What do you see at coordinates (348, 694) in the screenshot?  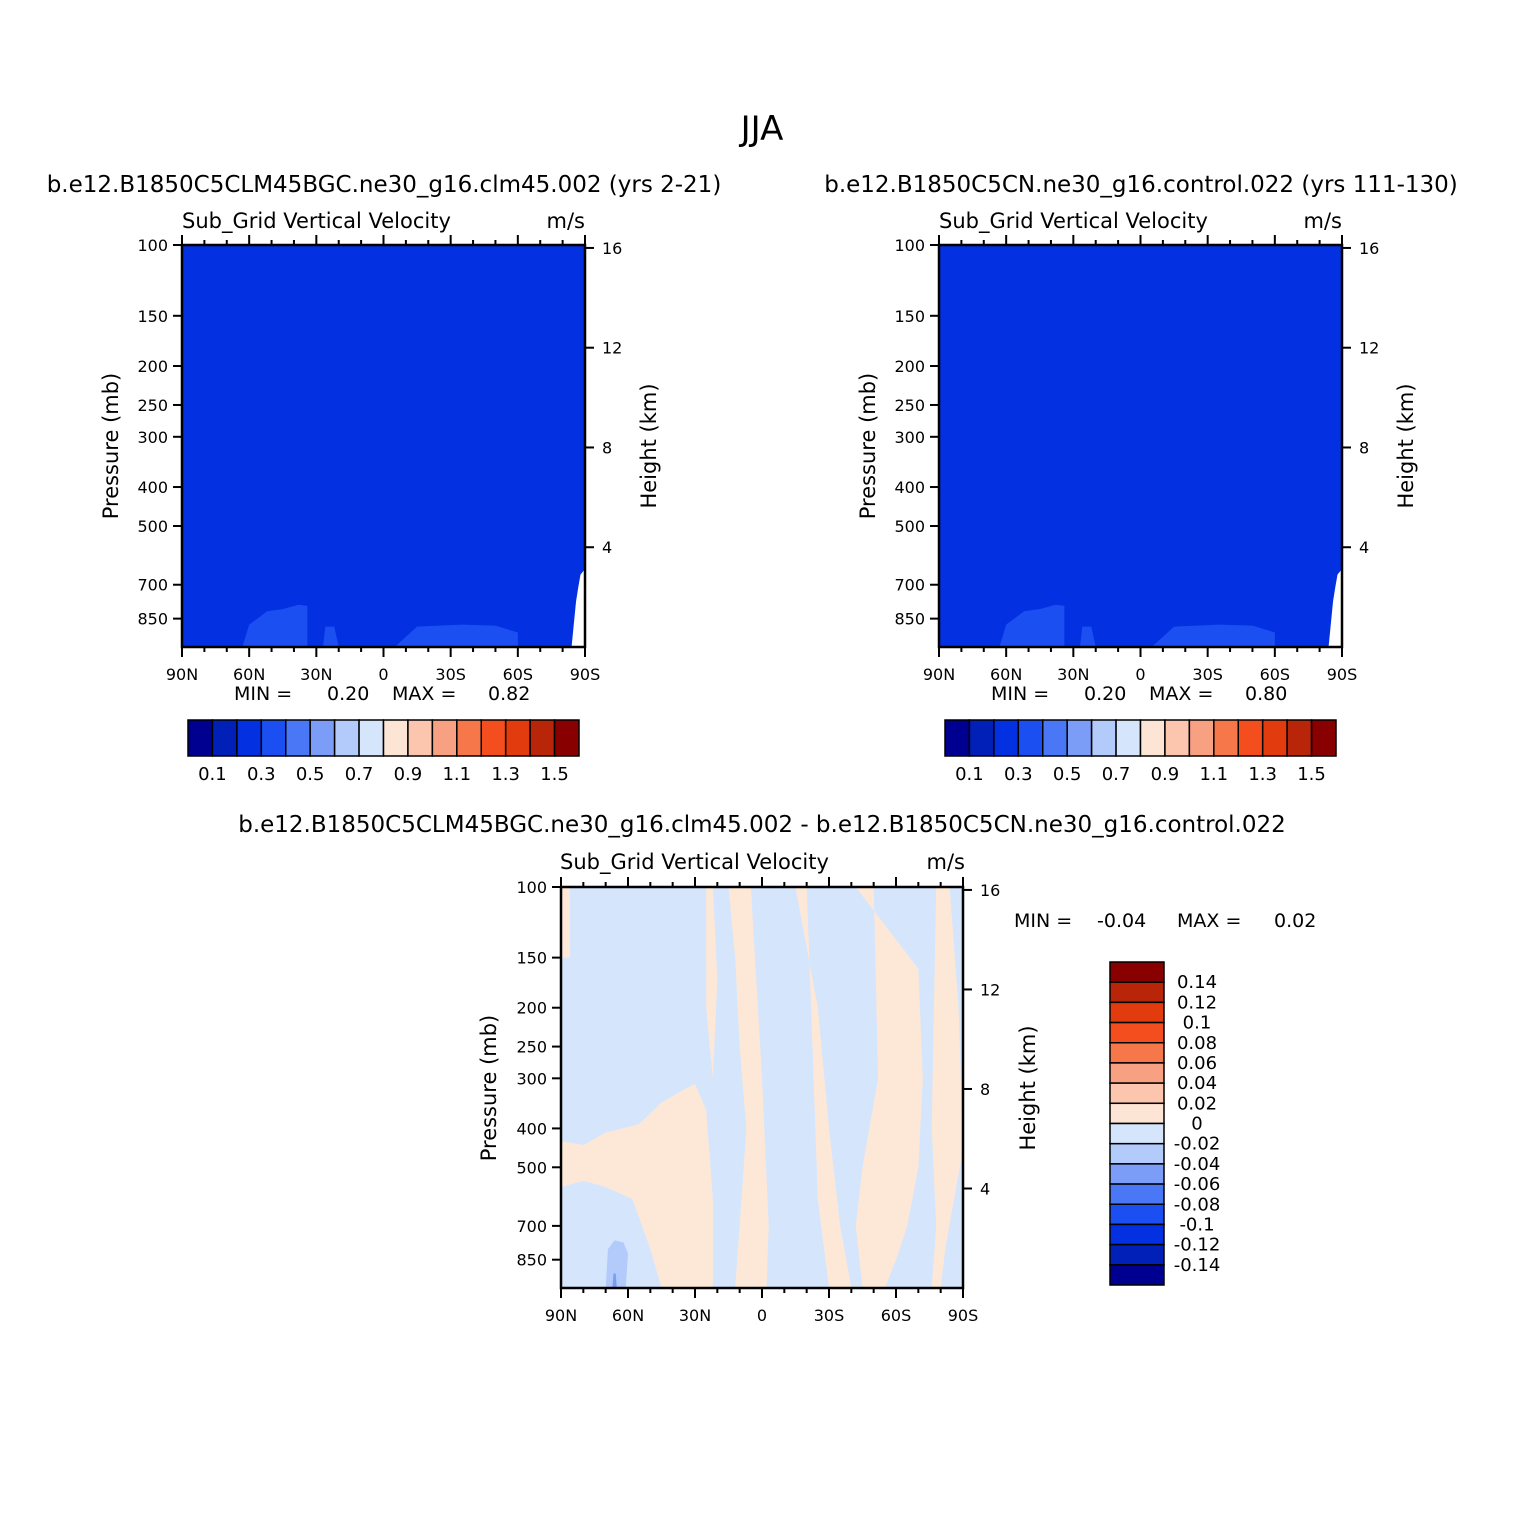 I see `panel-1-min-value: 0.20` at bounding box center [348, 694].